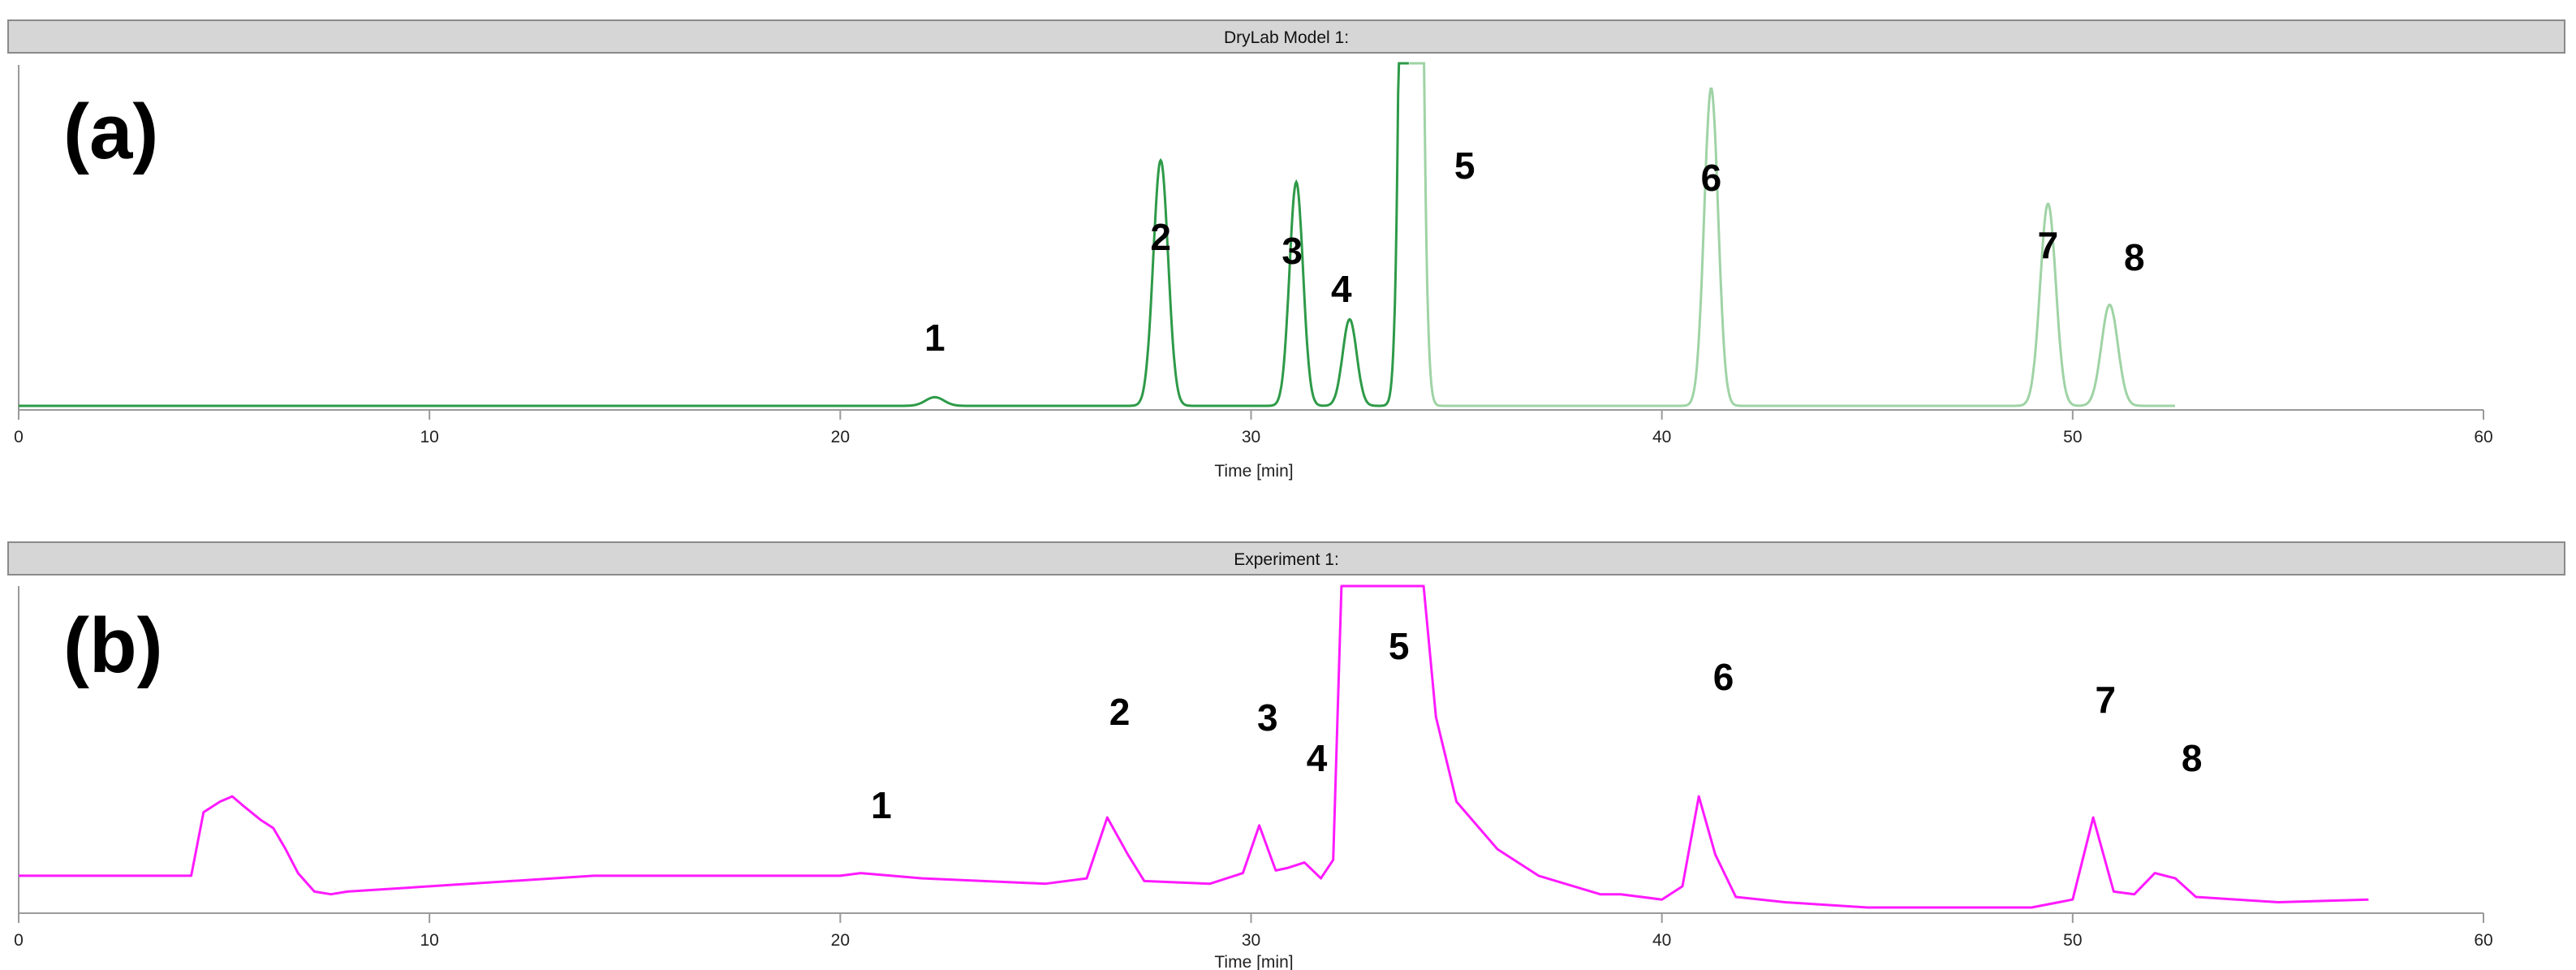 Image resolution: width=2576 pixels, height=970 pixels. I want to click on panel-a-peak-label-4: 4, so click(1341, 289).